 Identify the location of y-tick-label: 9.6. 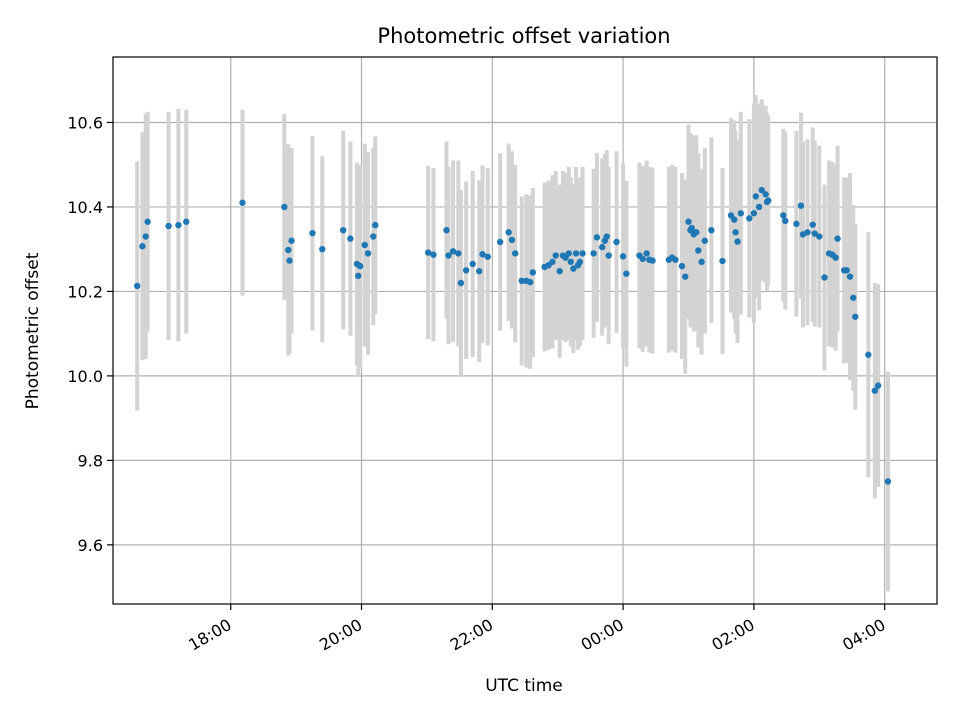
(90, 545).